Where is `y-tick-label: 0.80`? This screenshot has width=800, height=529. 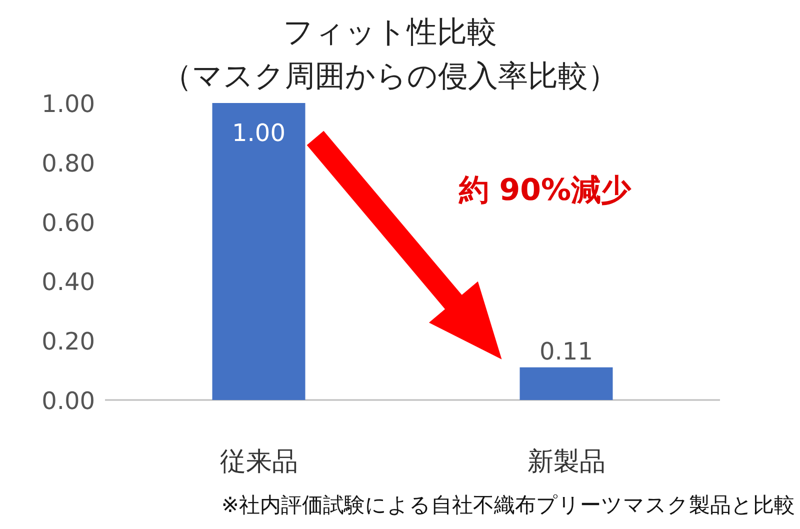 y-tick-label: 0.80 is located at coordinates (68, 163).